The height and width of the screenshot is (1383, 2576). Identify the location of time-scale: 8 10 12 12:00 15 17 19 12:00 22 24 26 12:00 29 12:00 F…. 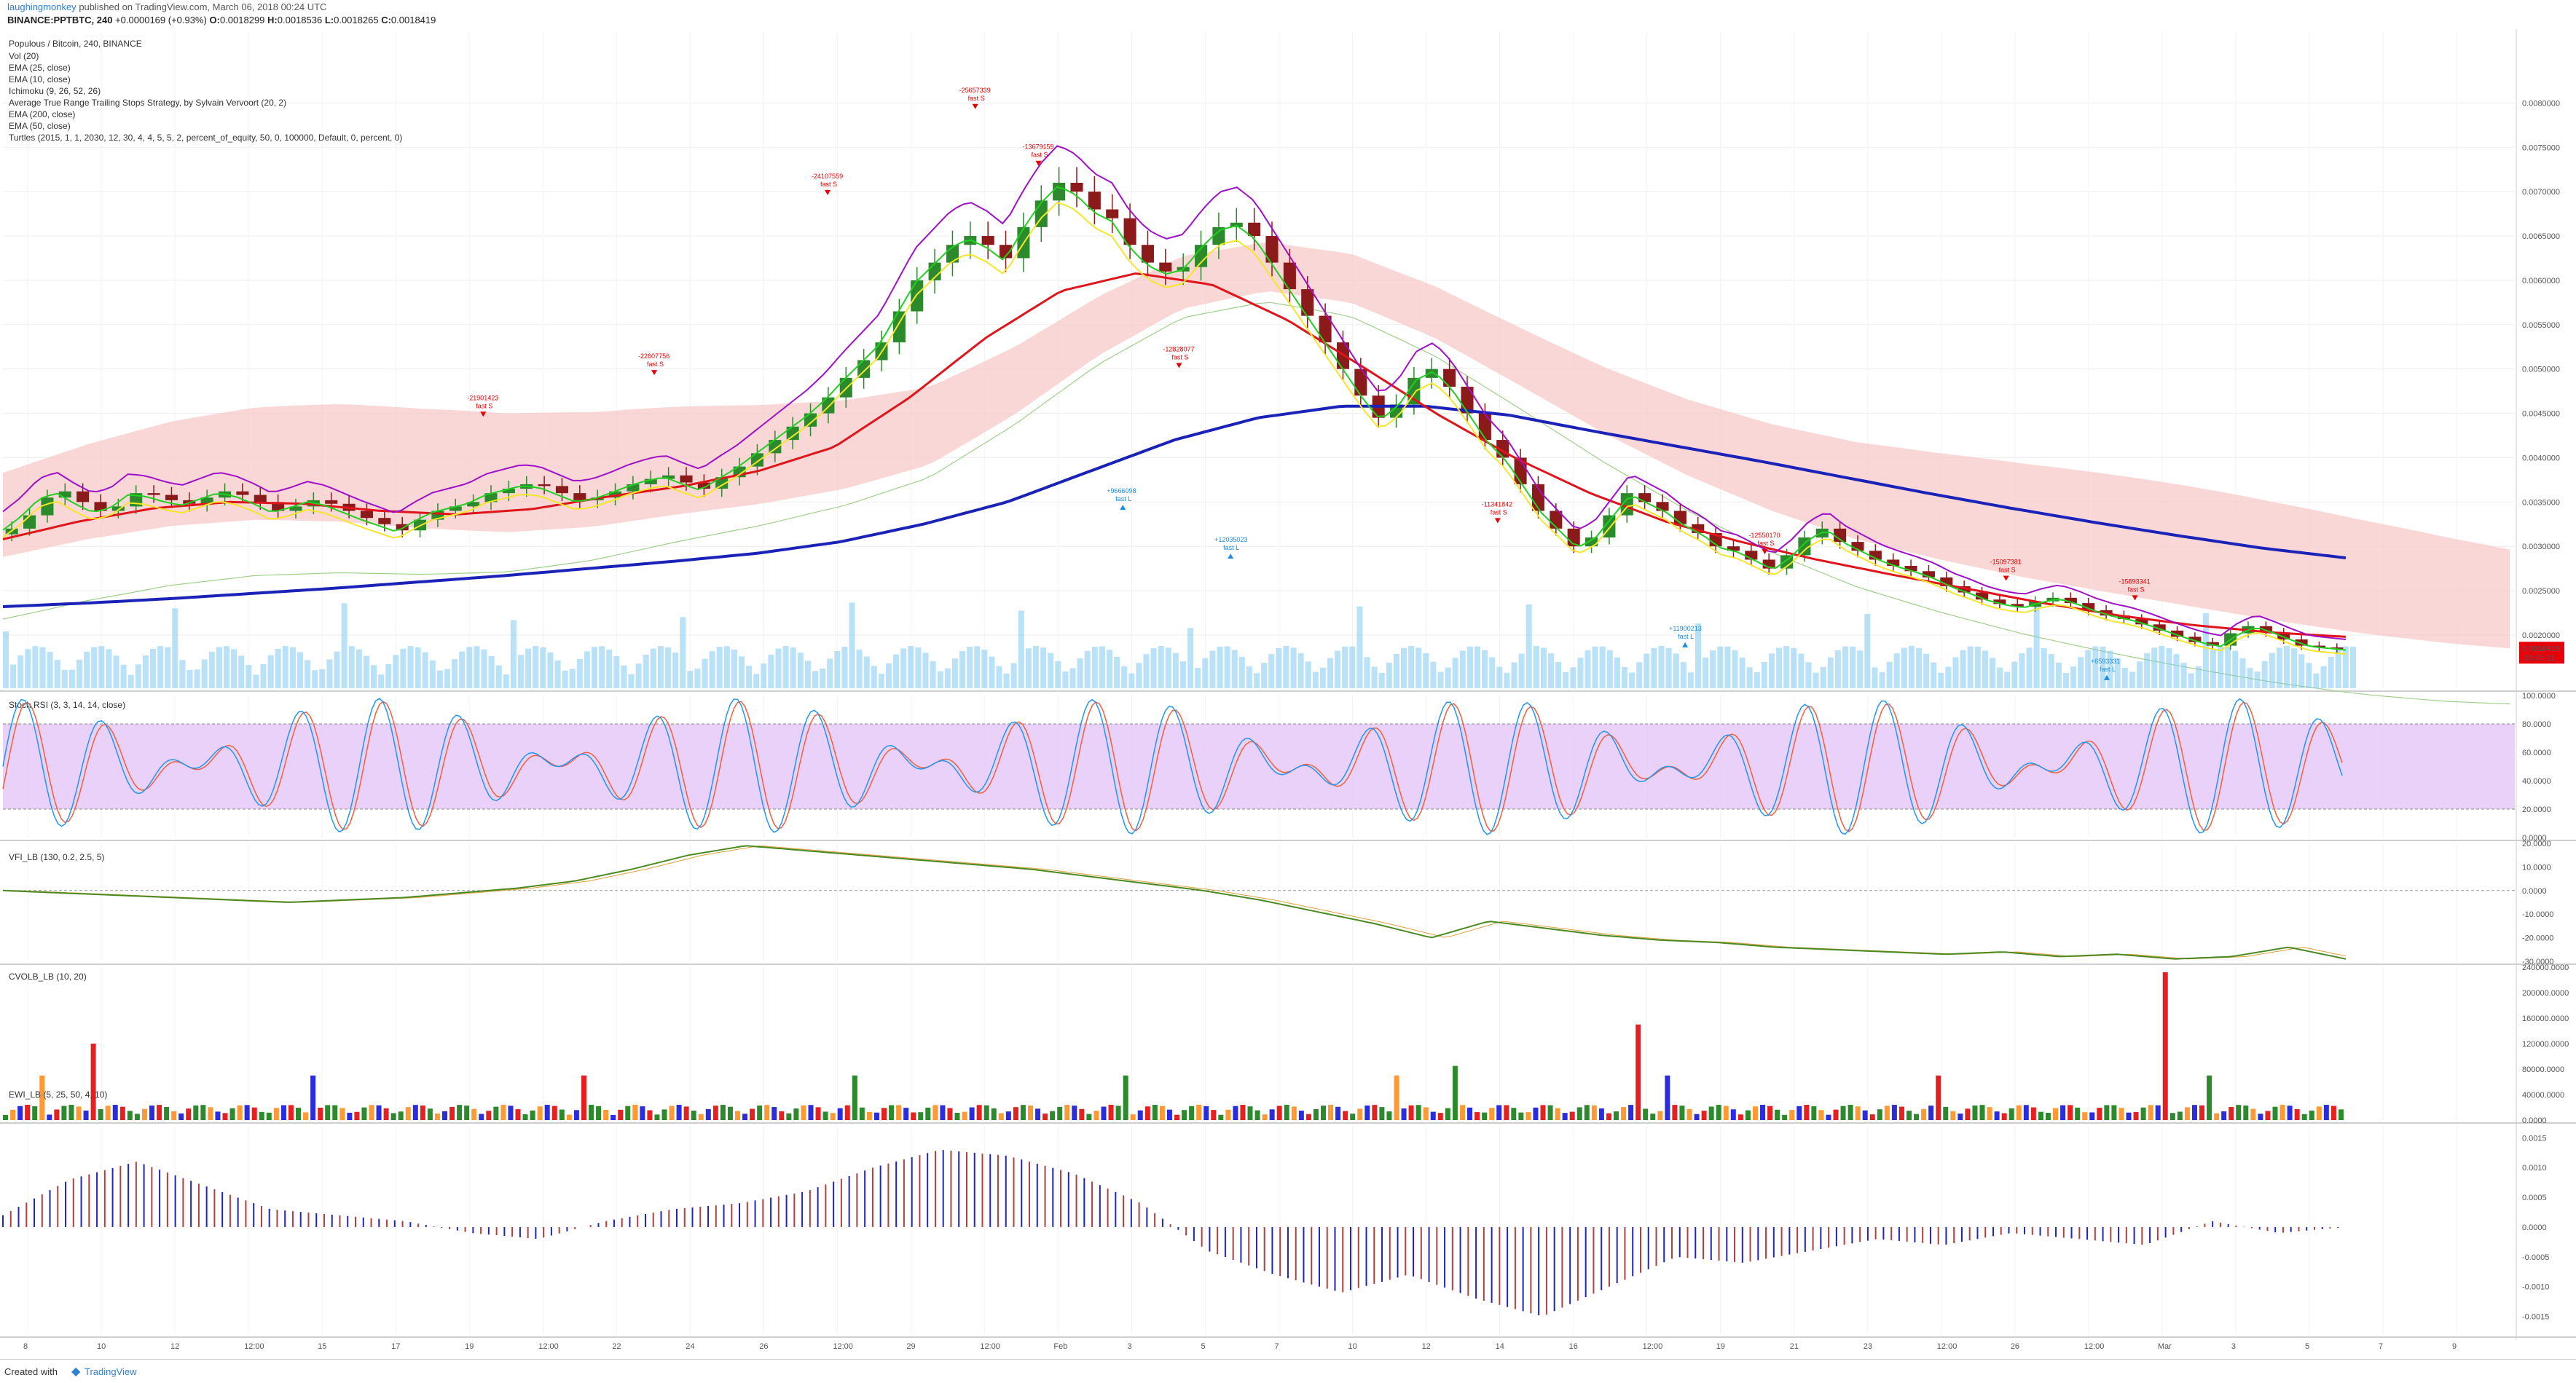
(1240, 1346).